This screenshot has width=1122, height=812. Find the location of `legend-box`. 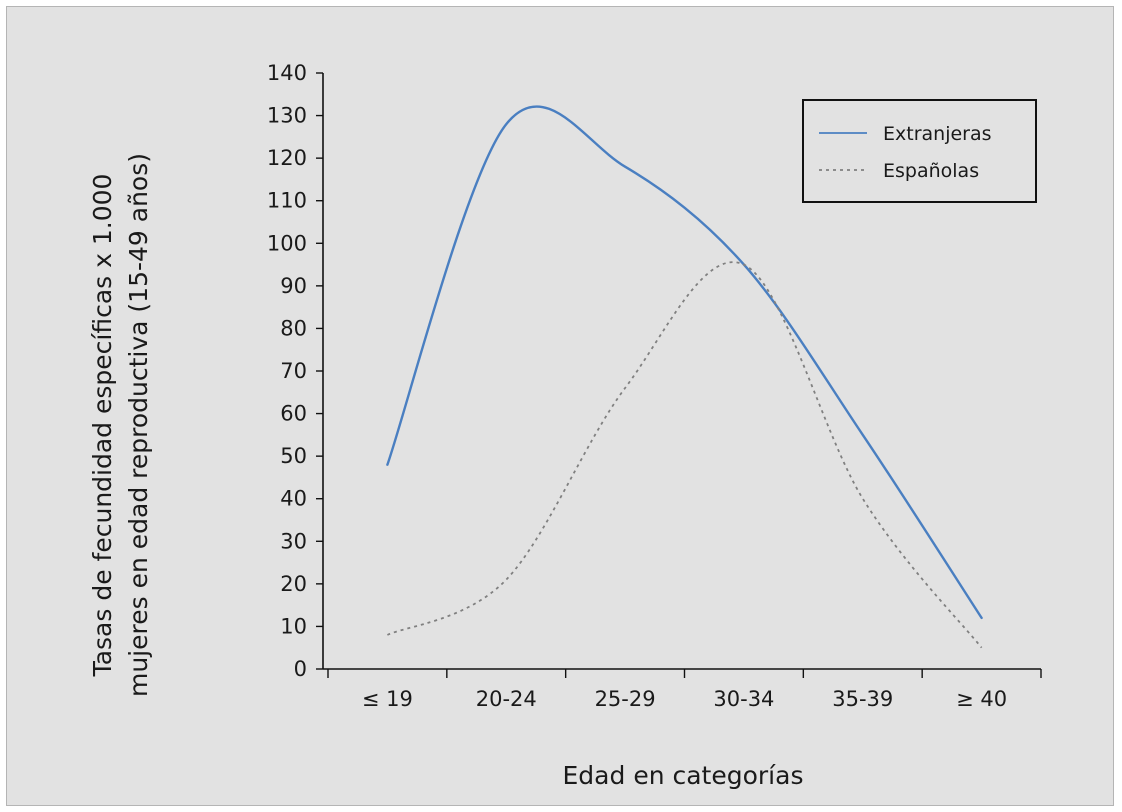

legend-box is located at coordinates (919, 151).